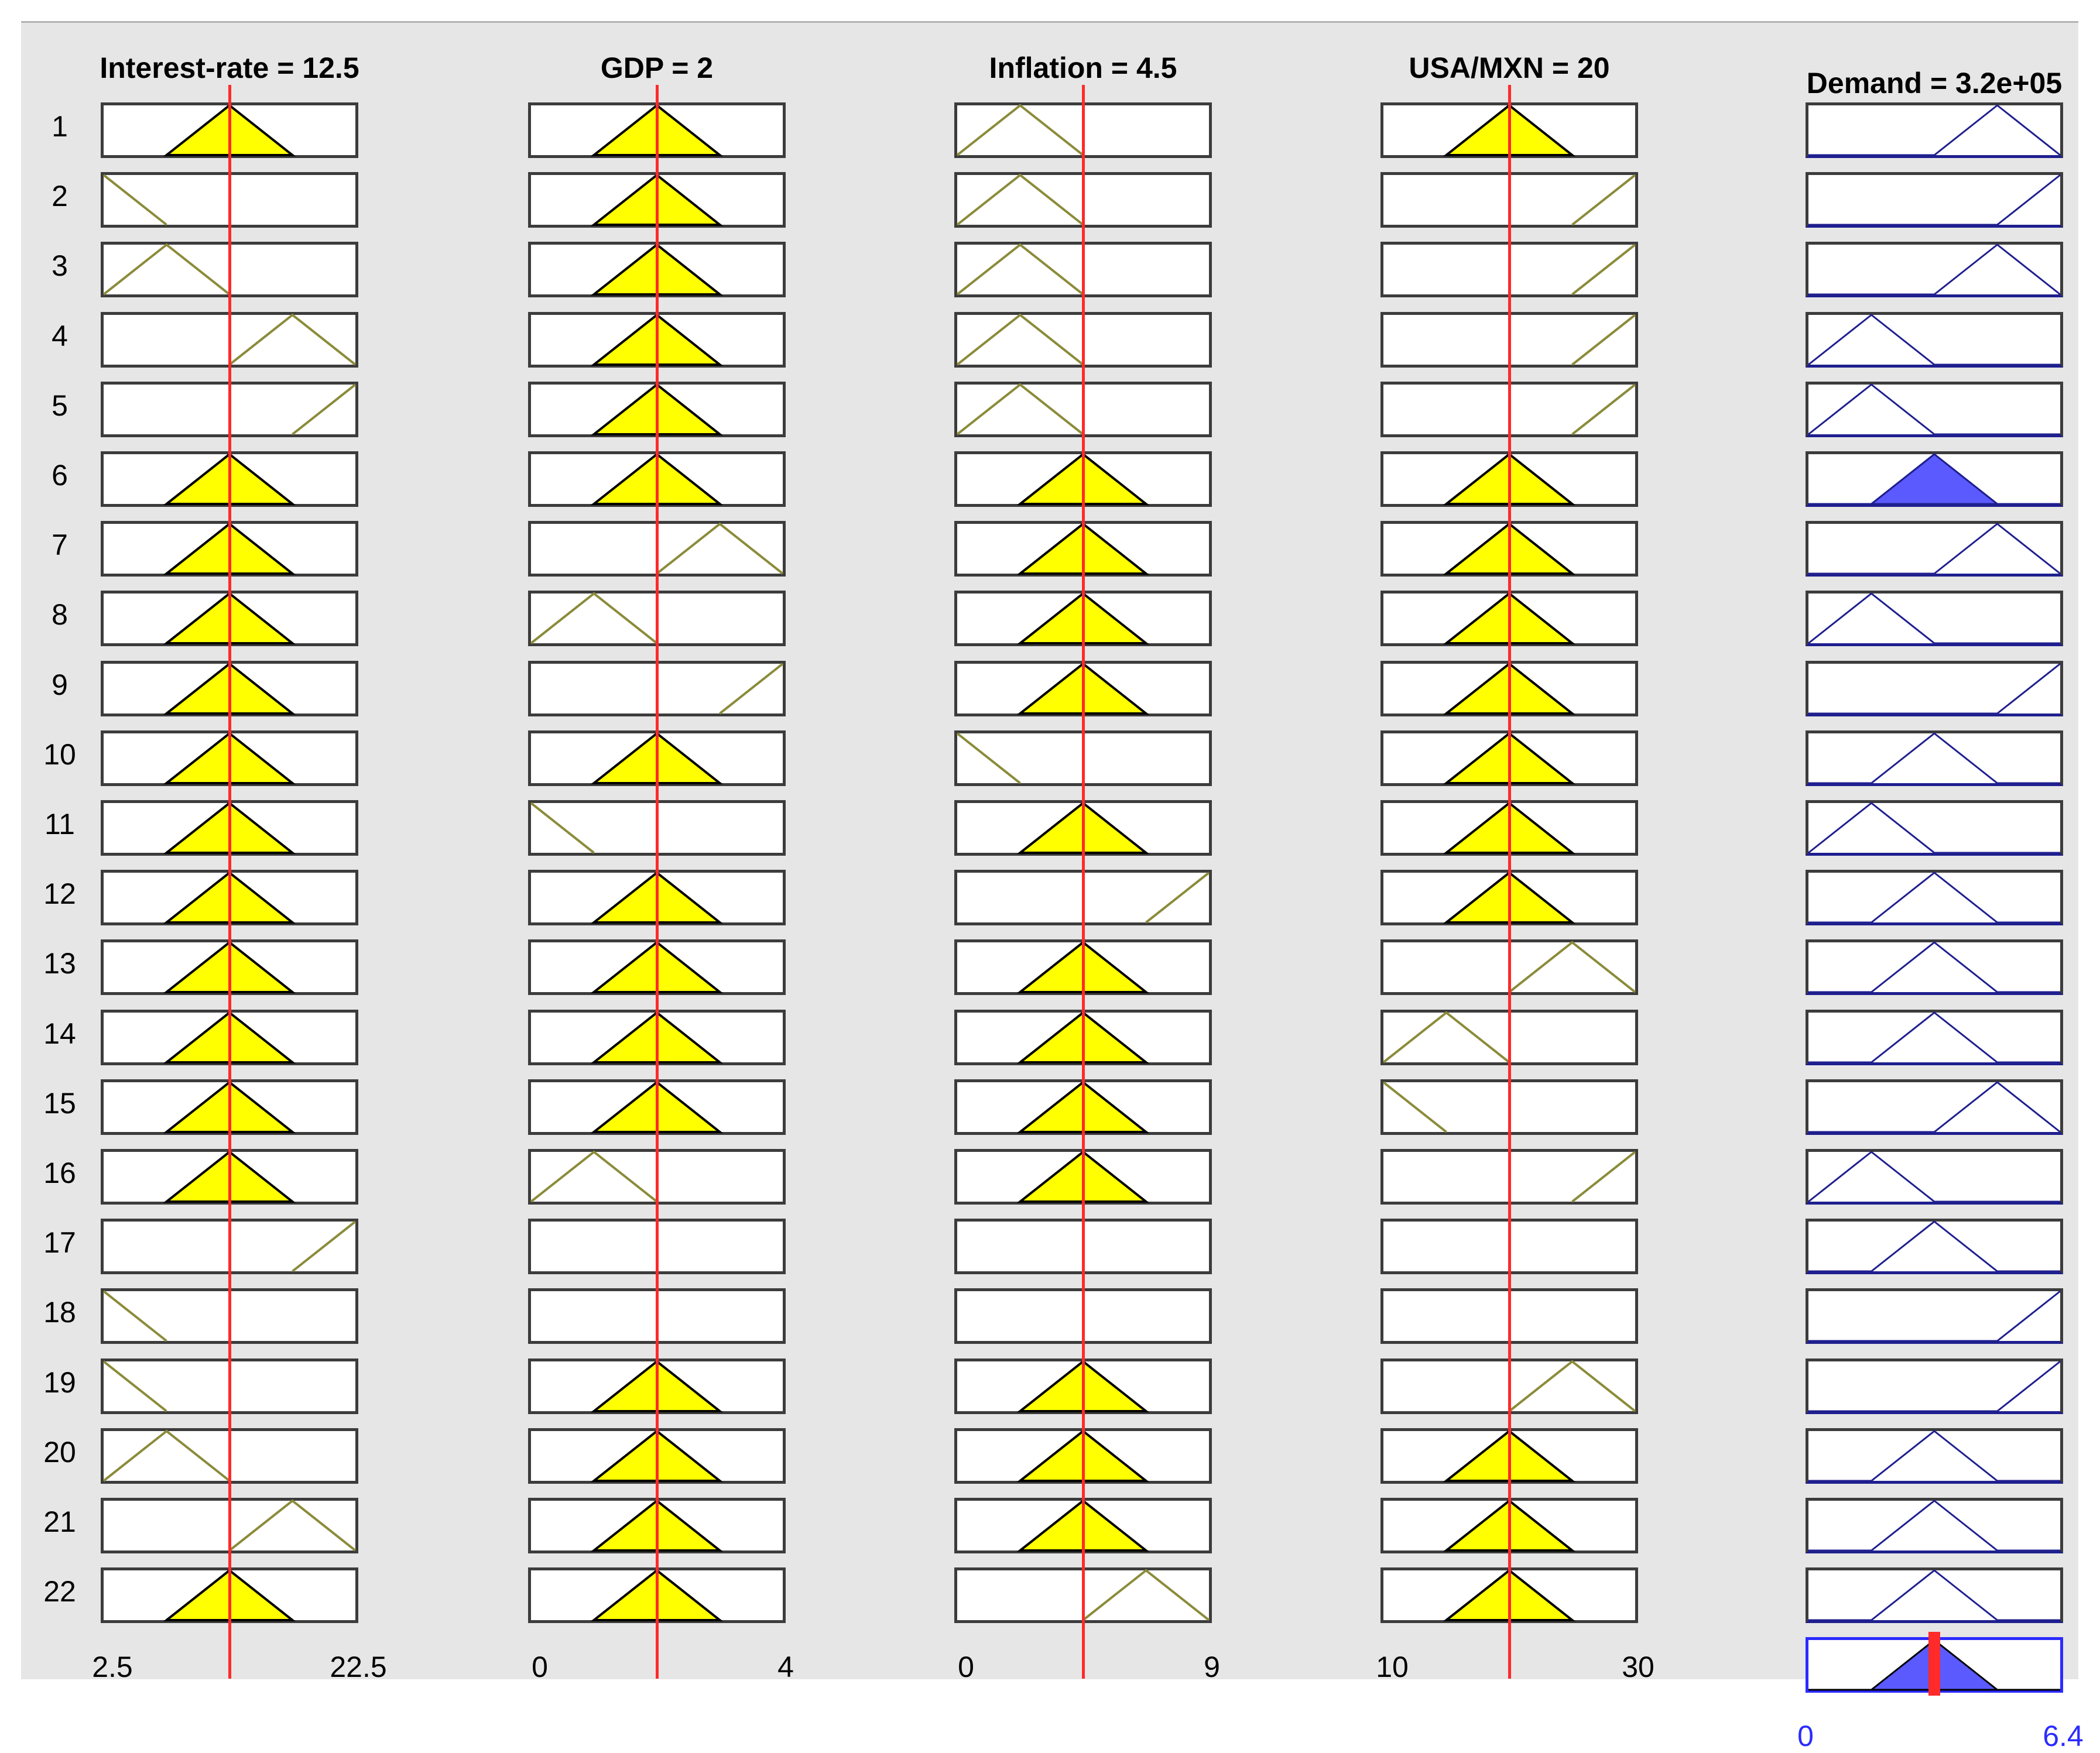 This screenshot has width=2100, height=1753. I want to click on defuzzified-value-marker, so click(1934, 1664).